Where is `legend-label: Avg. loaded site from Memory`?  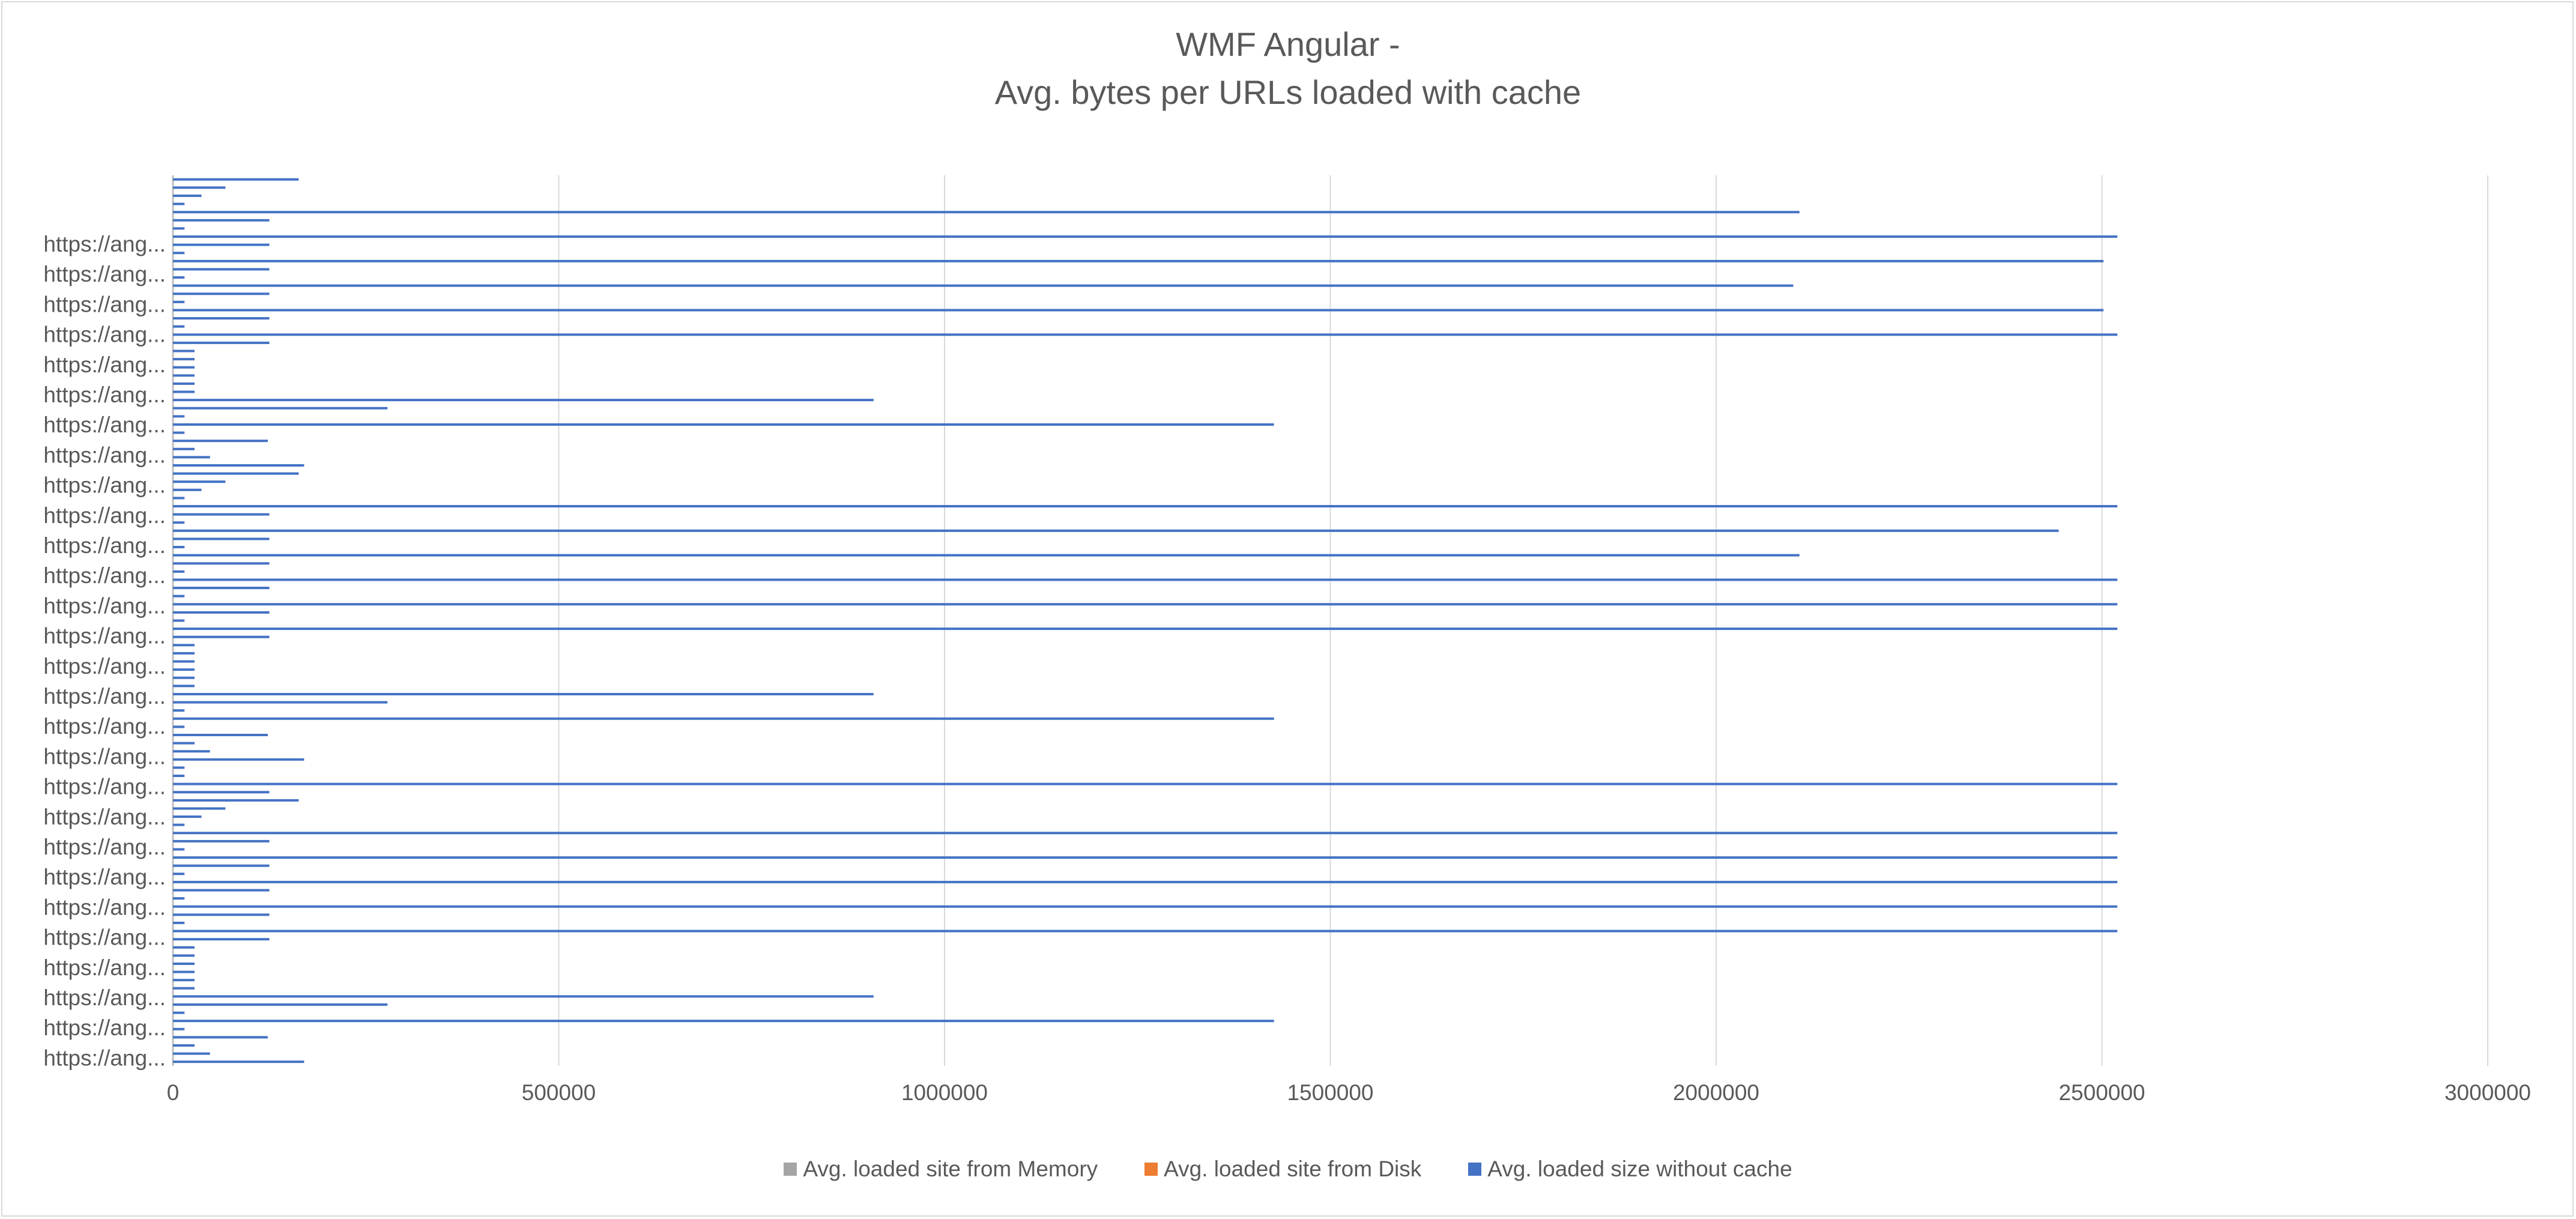
legend-label: Avg. loaded site from Memory is located at coordinates (951, 1169).